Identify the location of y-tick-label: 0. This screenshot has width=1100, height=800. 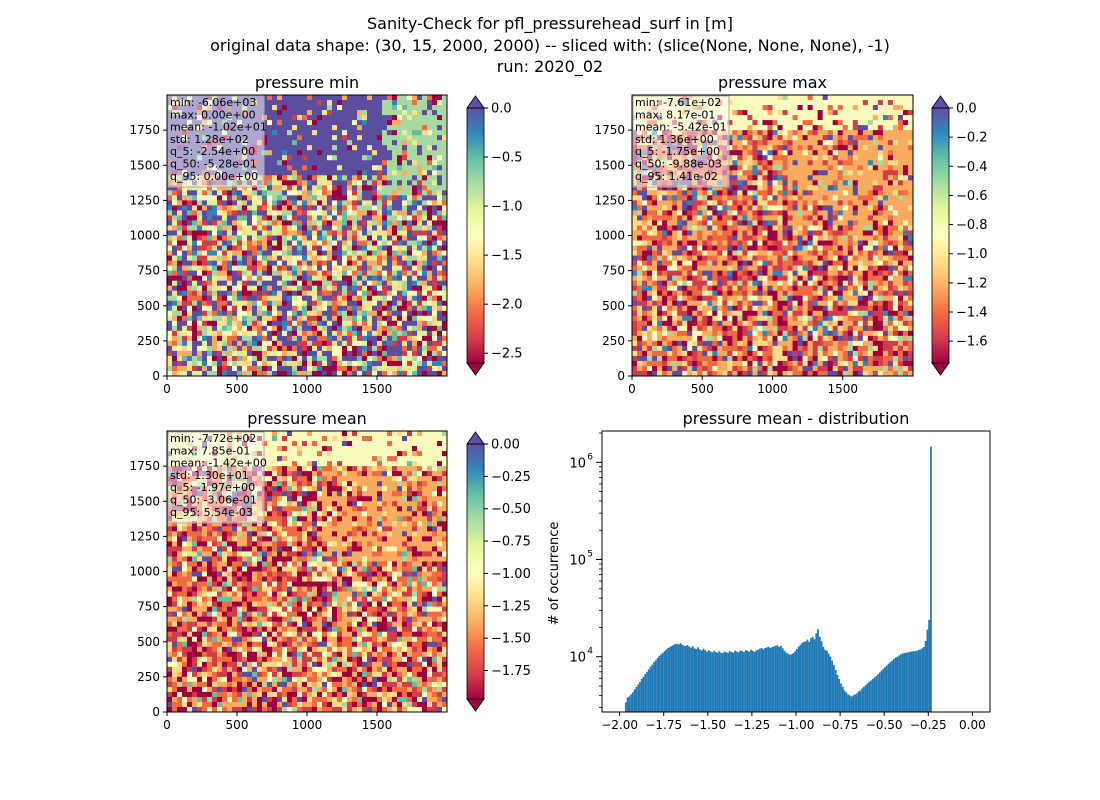
(156, 376).